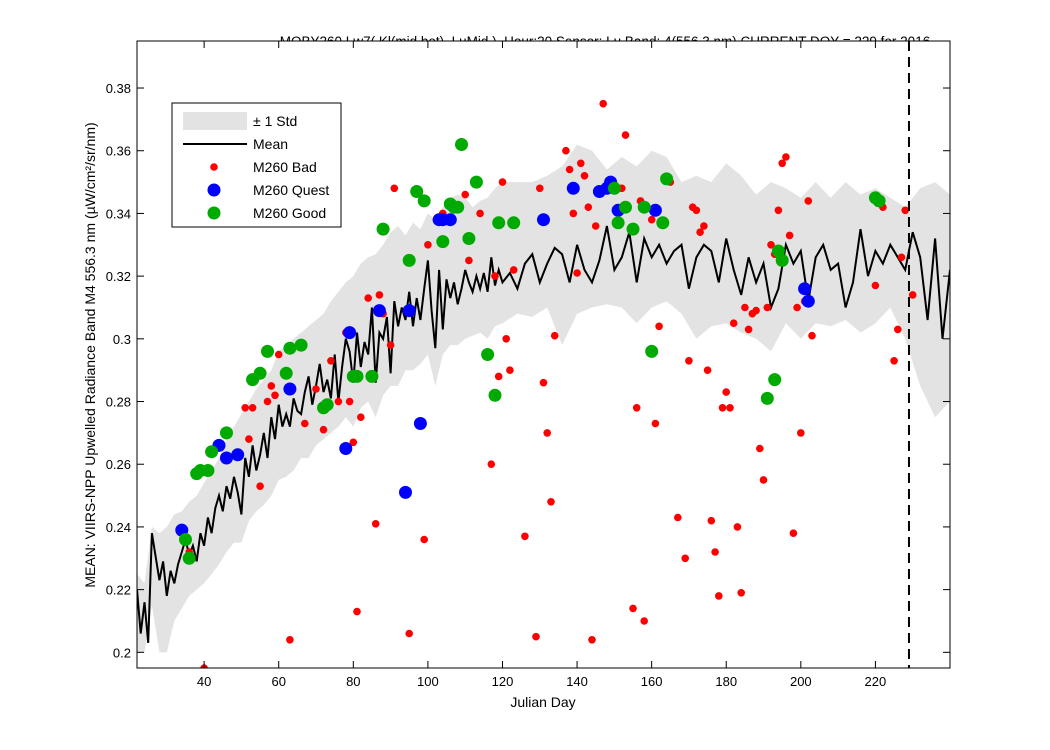 This screenshot has width=1050, height=750. What do you see at coordinates (215, 121) in the screenshot?
I see `legend-std-swatch` at bounding box center [215, 121].